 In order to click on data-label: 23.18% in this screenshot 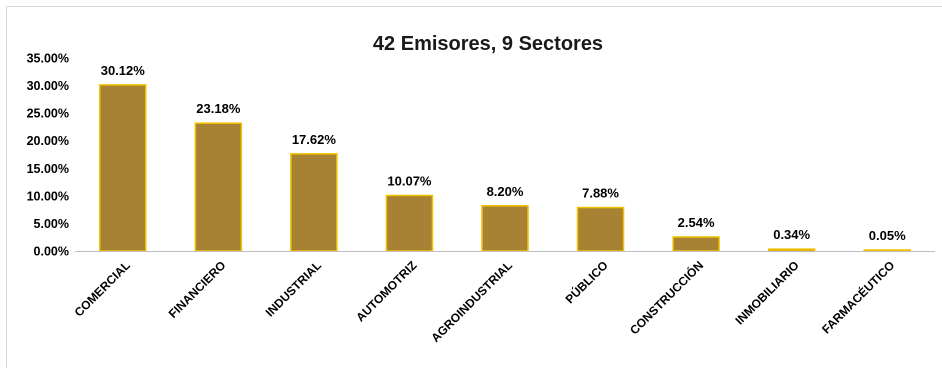, I will do `click(218, 108)`.